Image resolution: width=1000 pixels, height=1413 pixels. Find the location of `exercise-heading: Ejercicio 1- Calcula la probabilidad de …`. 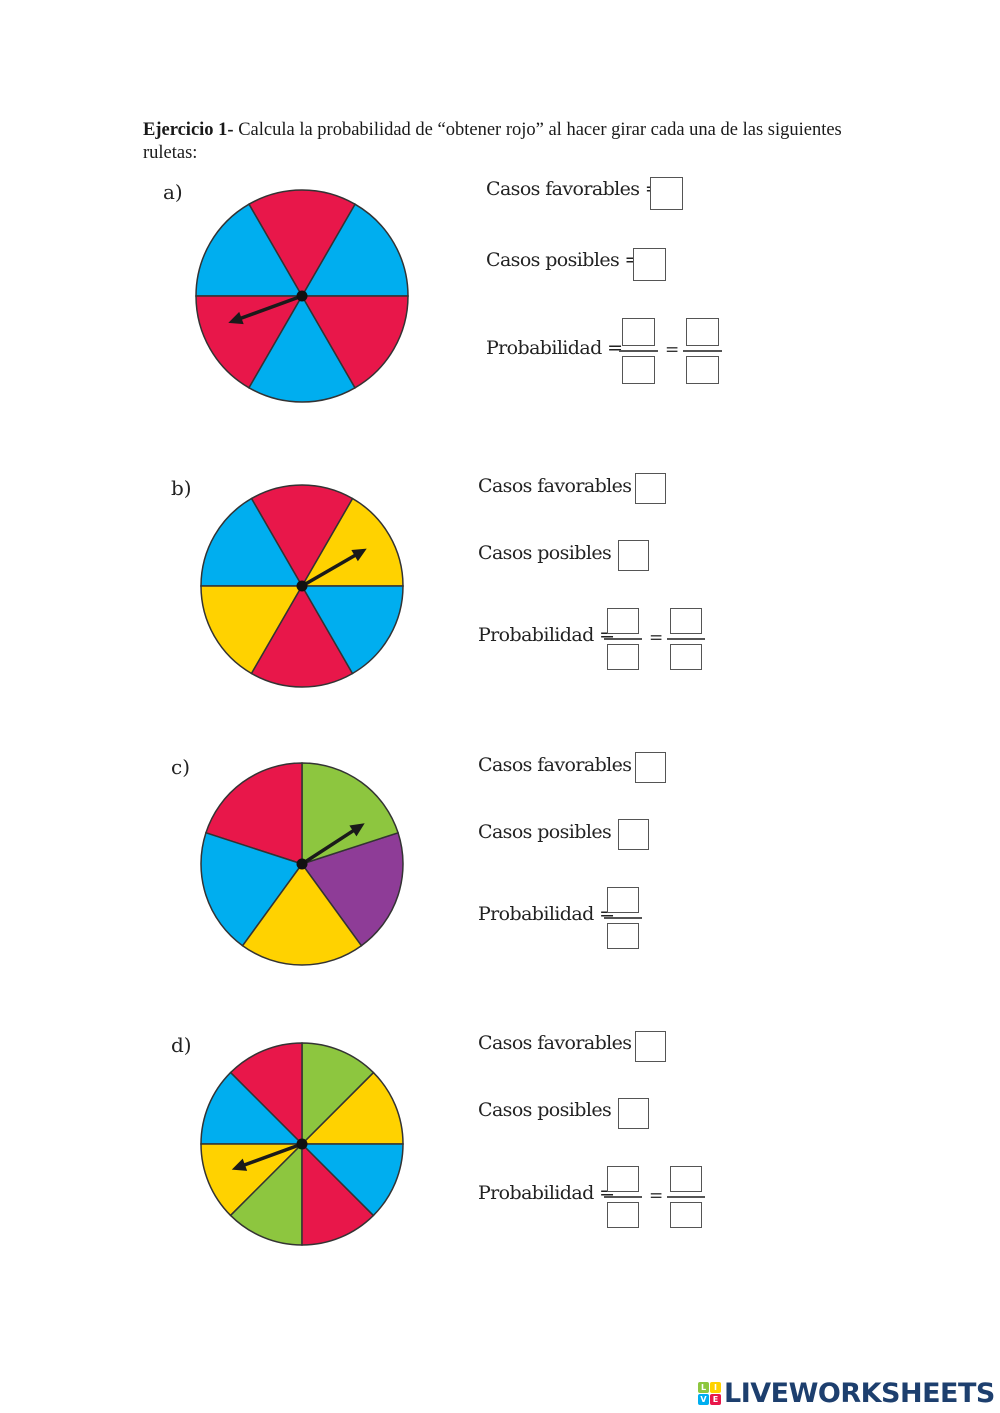

exercise-heading: Ejercicio 1- Calcula la probabilidad de … is located at coordinates (503, 142).